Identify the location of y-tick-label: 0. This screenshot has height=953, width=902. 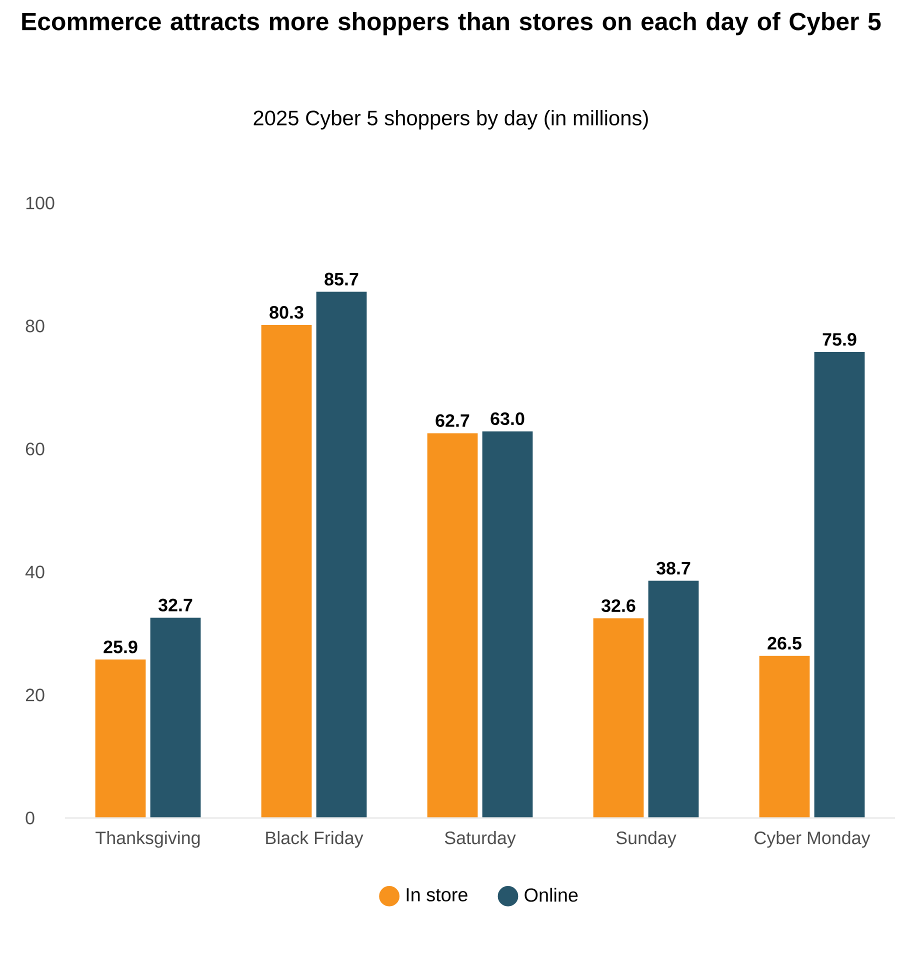
(30, 818).